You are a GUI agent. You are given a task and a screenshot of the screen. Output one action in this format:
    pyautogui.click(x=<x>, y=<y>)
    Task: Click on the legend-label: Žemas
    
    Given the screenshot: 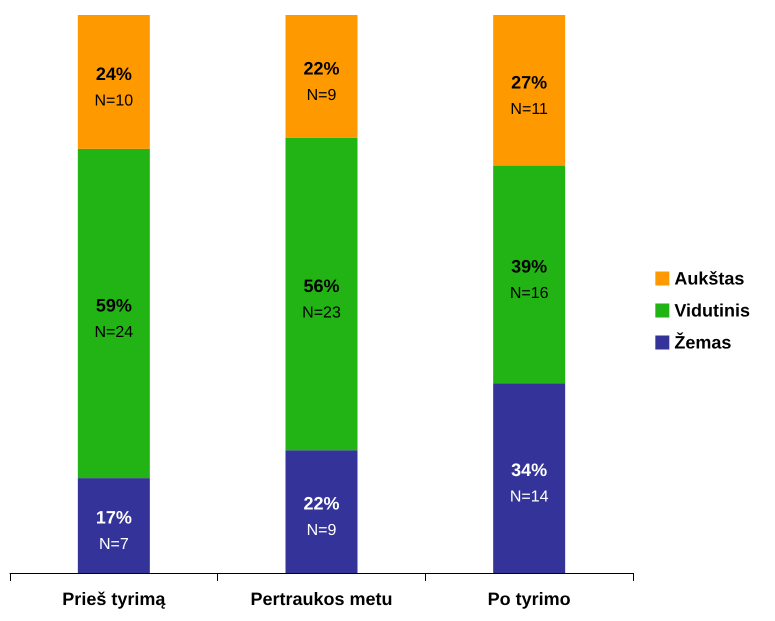 What is the action you would take?
    pyautogui.click(x=703, y=342)
    